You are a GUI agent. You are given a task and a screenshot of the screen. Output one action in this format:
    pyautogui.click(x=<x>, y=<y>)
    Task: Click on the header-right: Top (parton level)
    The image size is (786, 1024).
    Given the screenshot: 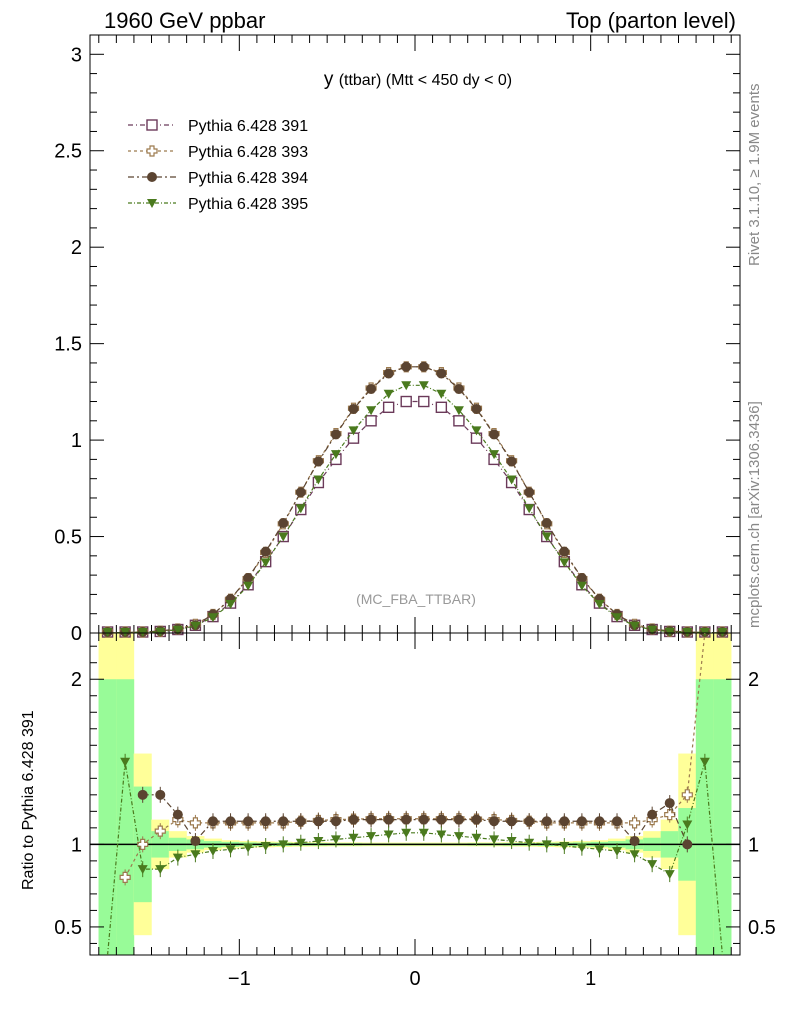 What is the action you would take?
    pyautogui.click(x=651, y=20)
    